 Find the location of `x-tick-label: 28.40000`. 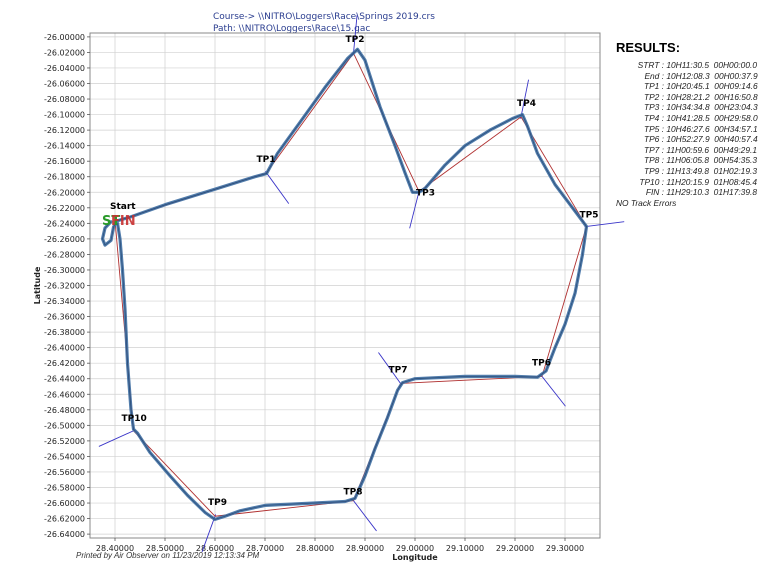

x-tick-label: 28.40000 is located at coordinates (115, 548).